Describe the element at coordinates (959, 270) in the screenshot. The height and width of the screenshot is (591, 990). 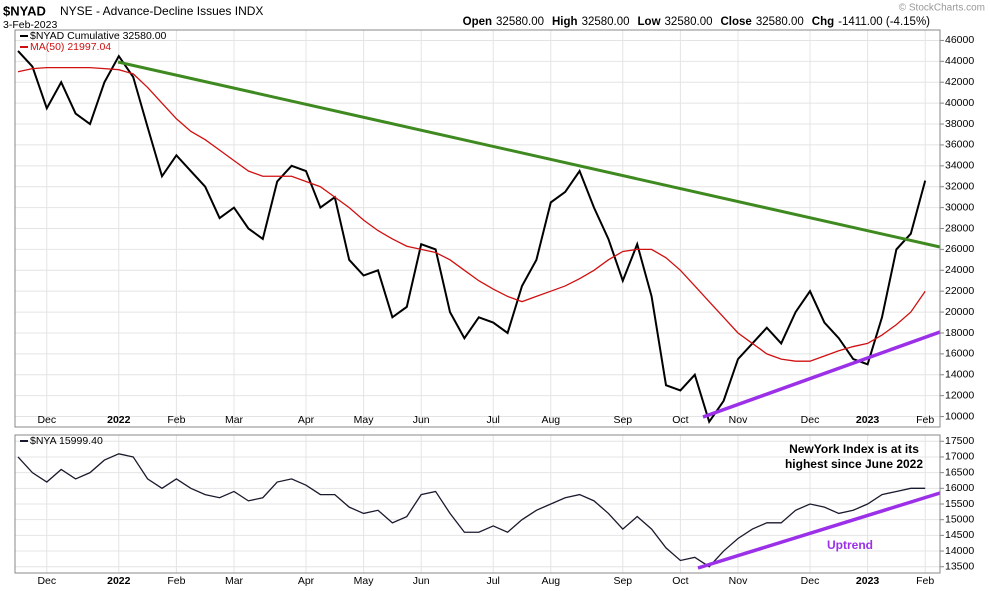
I see `y-tick-label: 24000` at that location.